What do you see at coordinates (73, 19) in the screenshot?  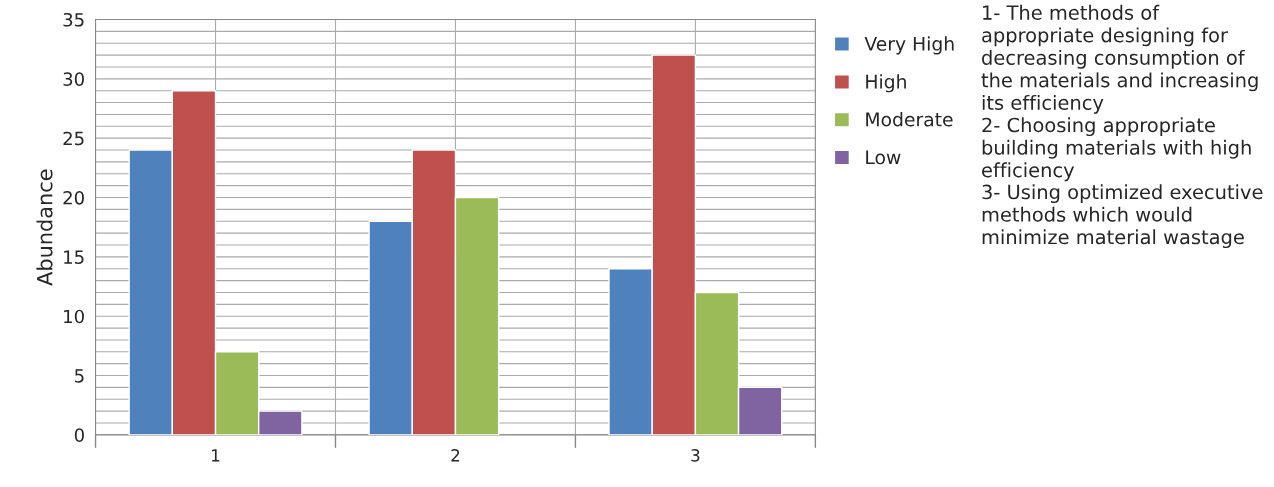 I see `y-tick-label: 35` at bounding box center [73, 19].